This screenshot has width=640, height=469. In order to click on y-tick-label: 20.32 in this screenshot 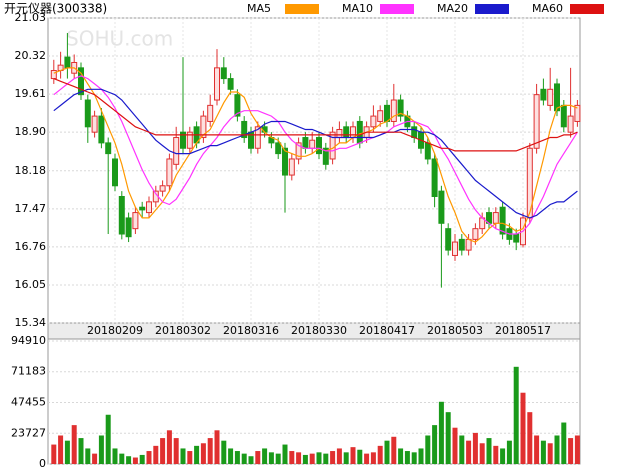, I will do `click(31, 55)`.